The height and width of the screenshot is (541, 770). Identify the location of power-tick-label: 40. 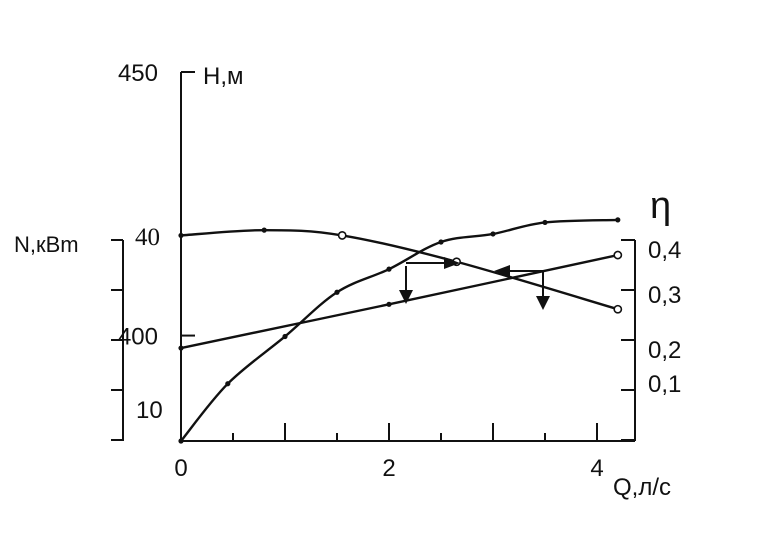
(147, 237).